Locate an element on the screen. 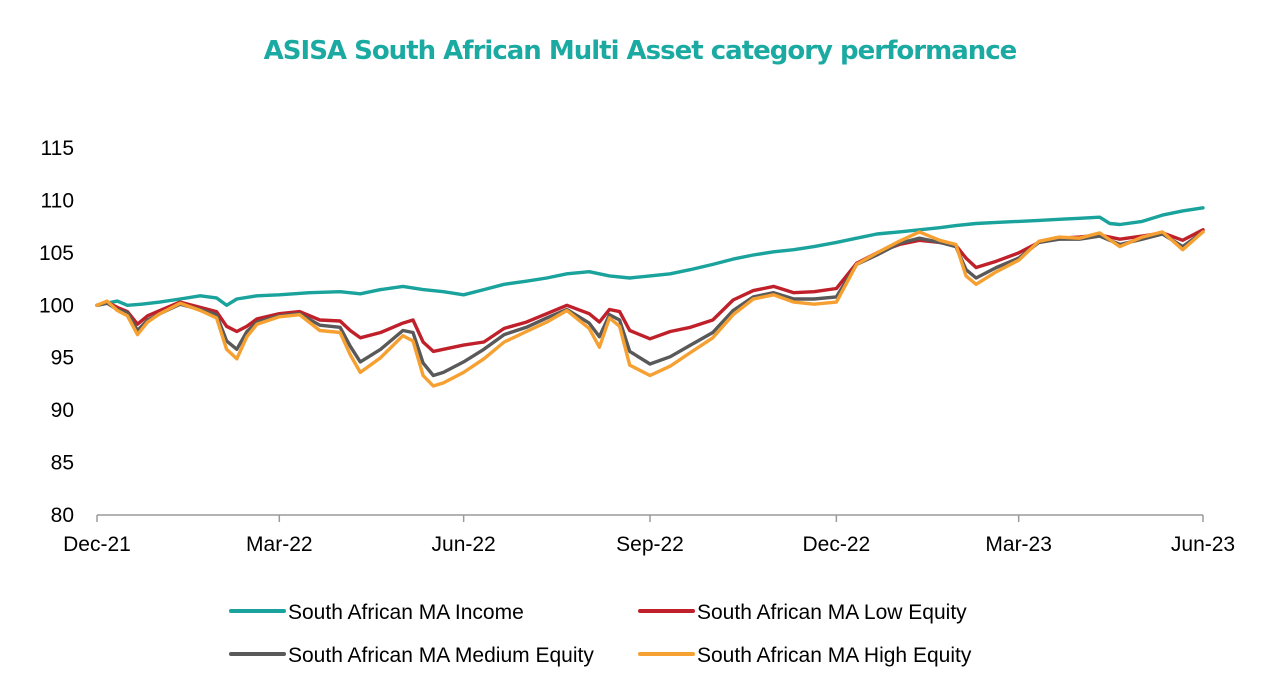 This screenshot has height=700, width=1280. y-tick-label: 110 is located at coordinates (57, 200).